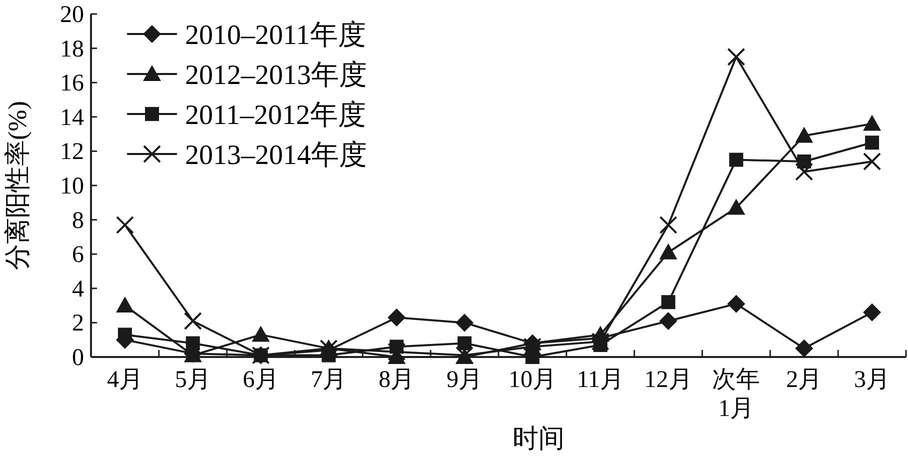 This screenshot has width=908, height=458. I want to click on y-tick-label: 10, so click(72, 187).